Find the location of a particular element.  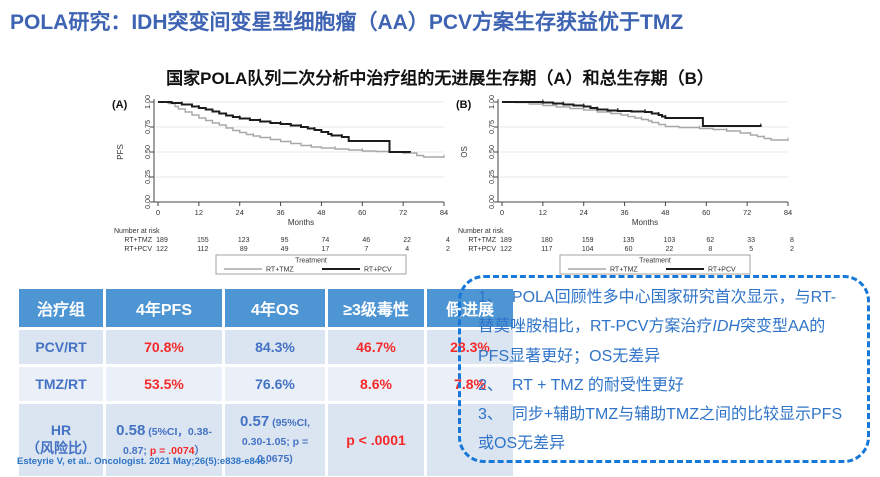

item-text: 同步+辅助TMZ与辅助TMZ之间的比较显示PFS或OS无差异 is located at coordinates (660, 429).